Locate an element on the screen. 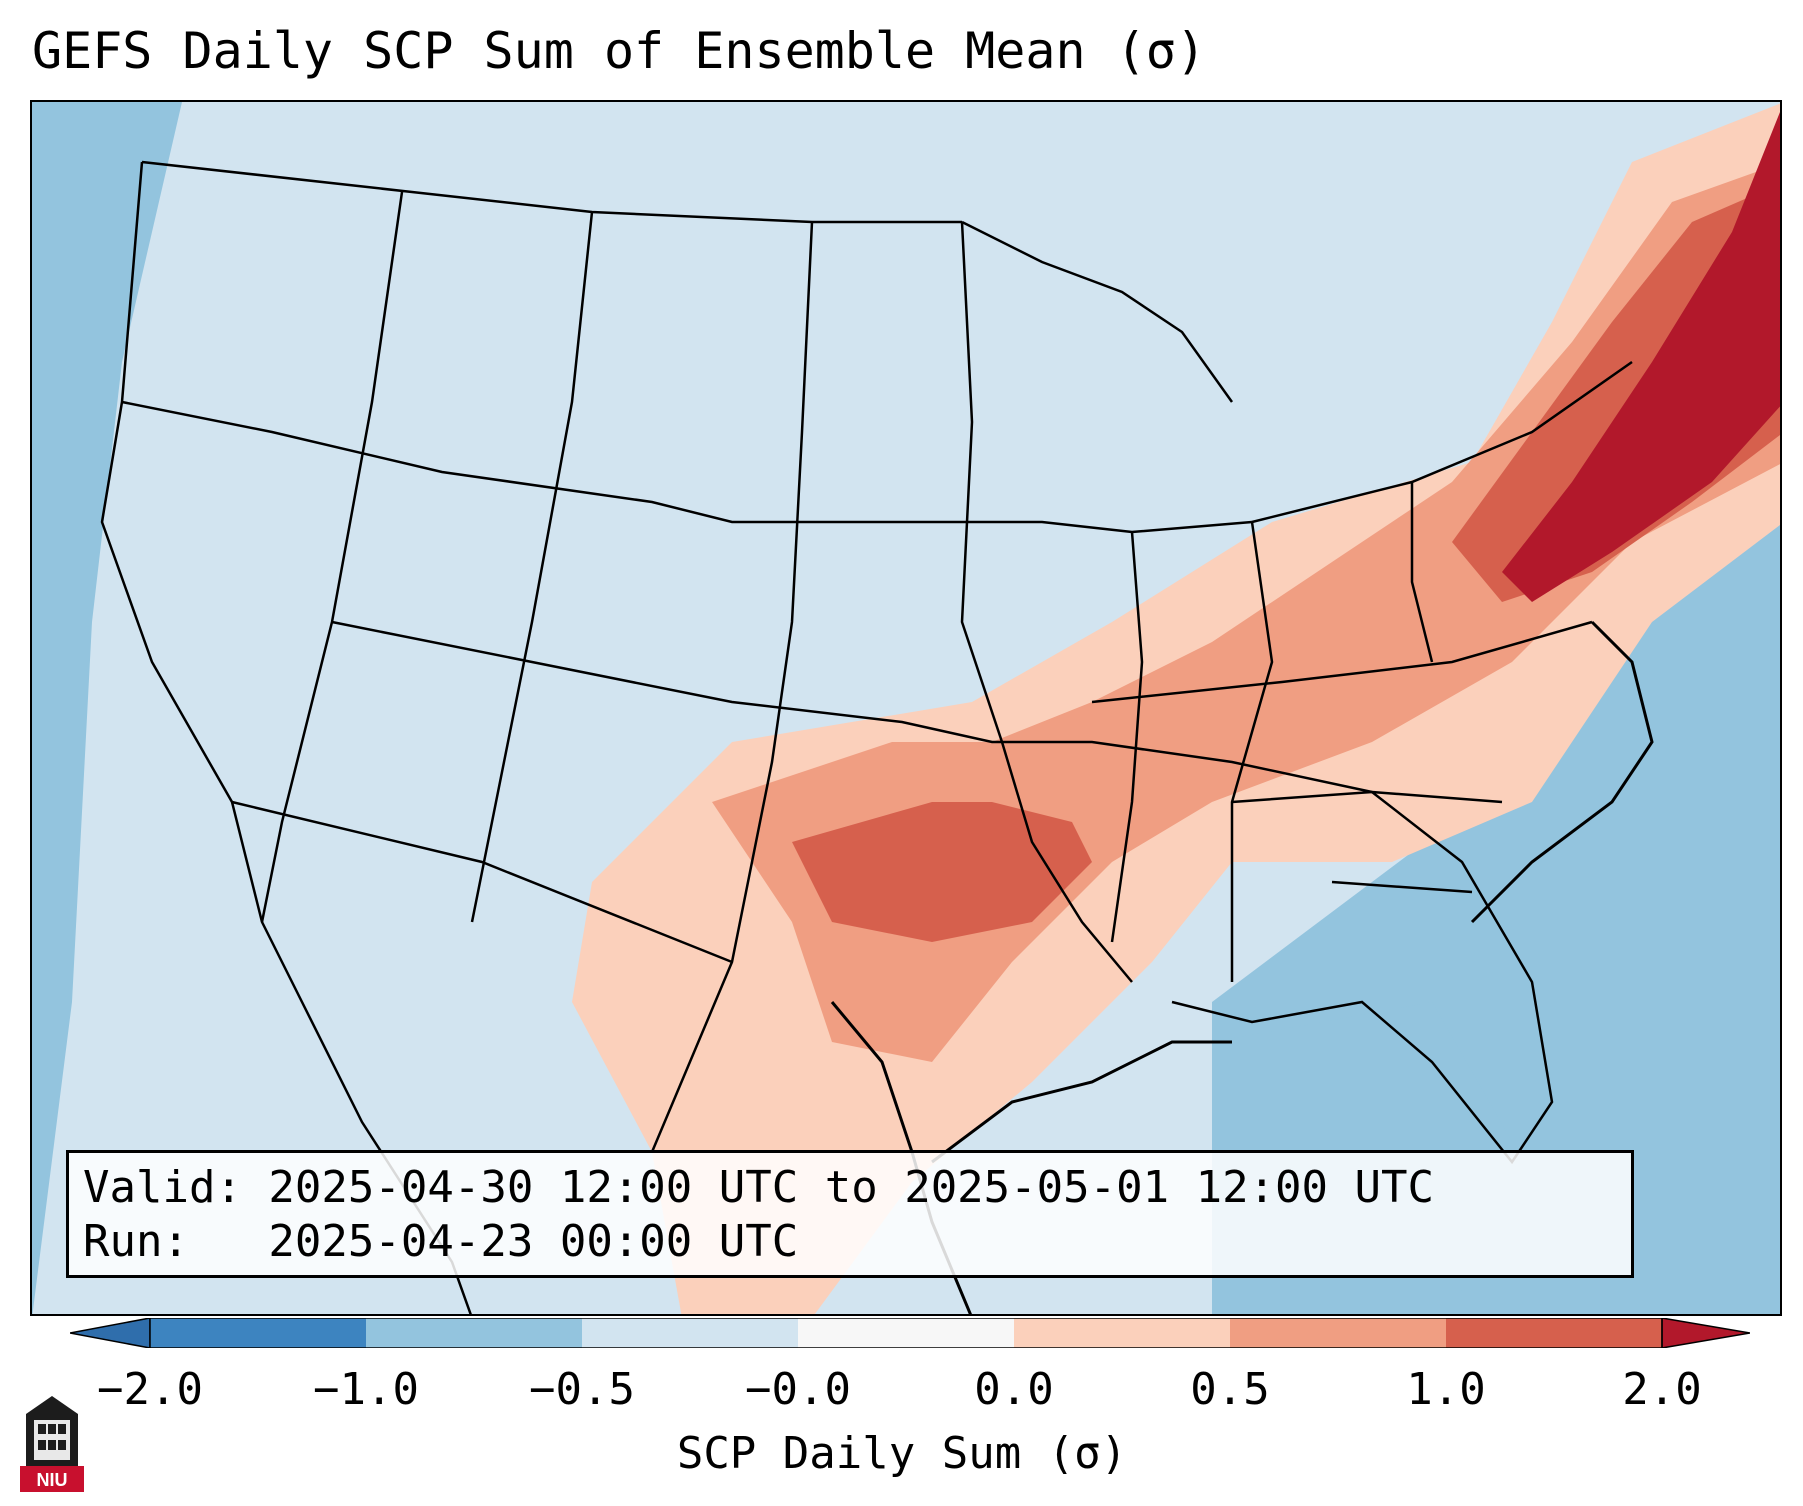 This screenshot has height=1506, width=1803. logo-text: NIU is located at coordinates (52, 1480).